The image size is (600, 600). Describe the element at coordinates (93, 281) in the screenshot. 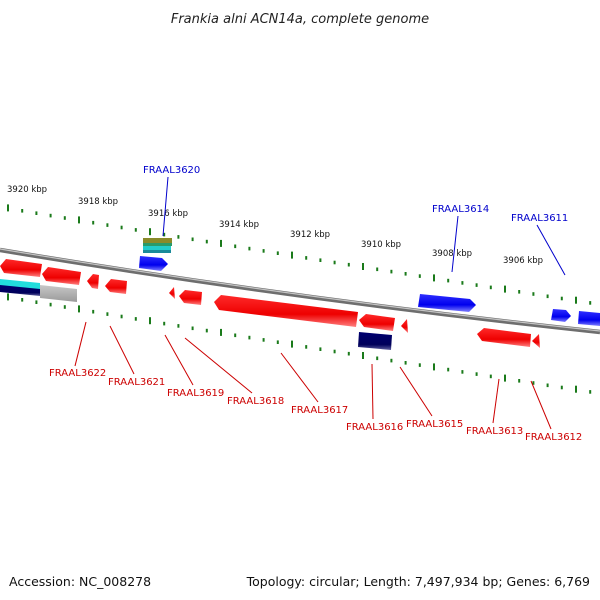

I see `gene-fraal3621-a` at that location.